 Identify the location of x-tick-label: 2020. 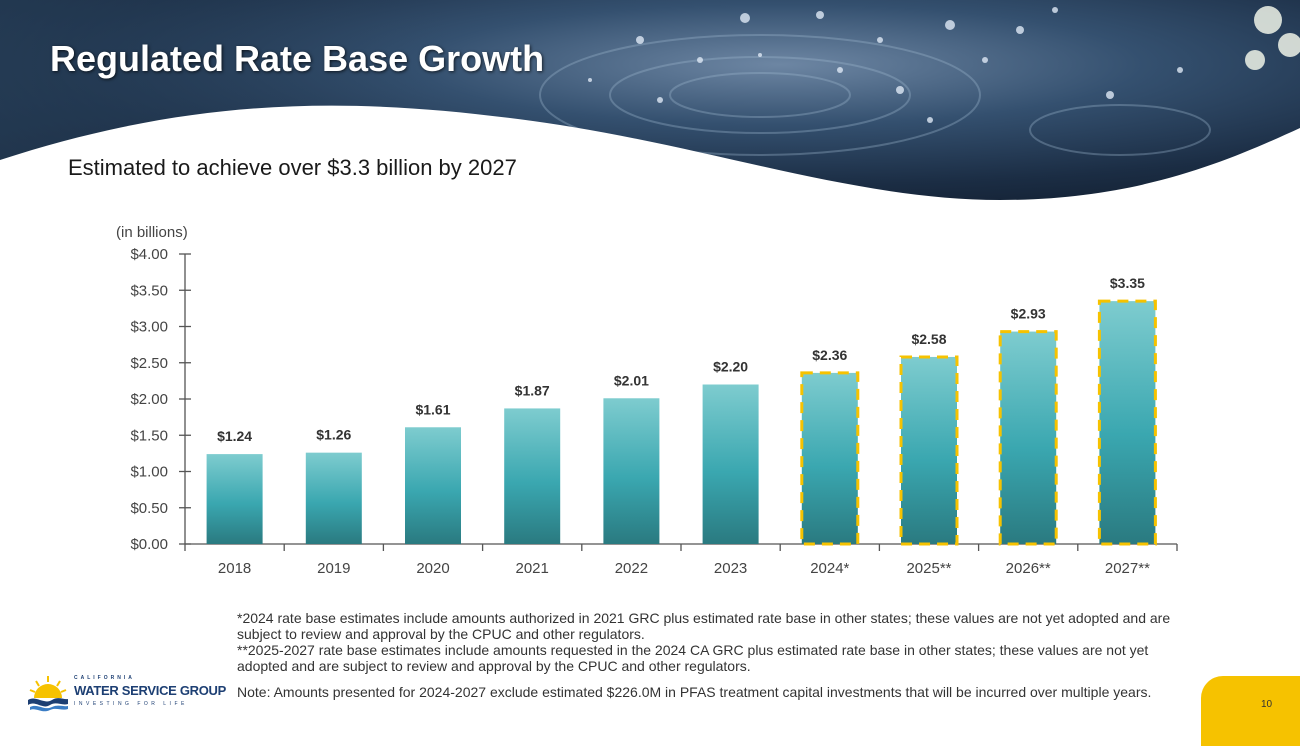
(432, 568).